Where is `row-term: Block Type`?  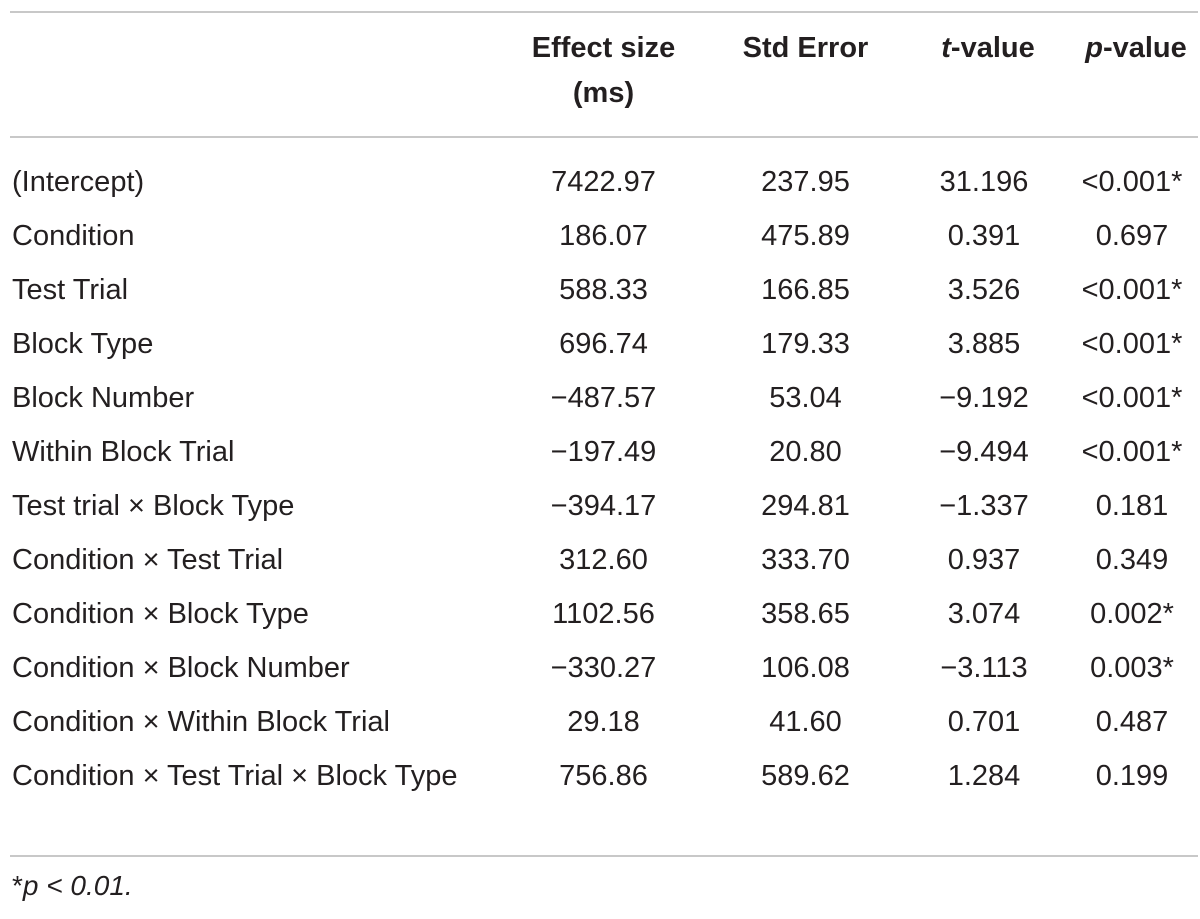
row-term: Block Type is located at coordinates (83, 344).